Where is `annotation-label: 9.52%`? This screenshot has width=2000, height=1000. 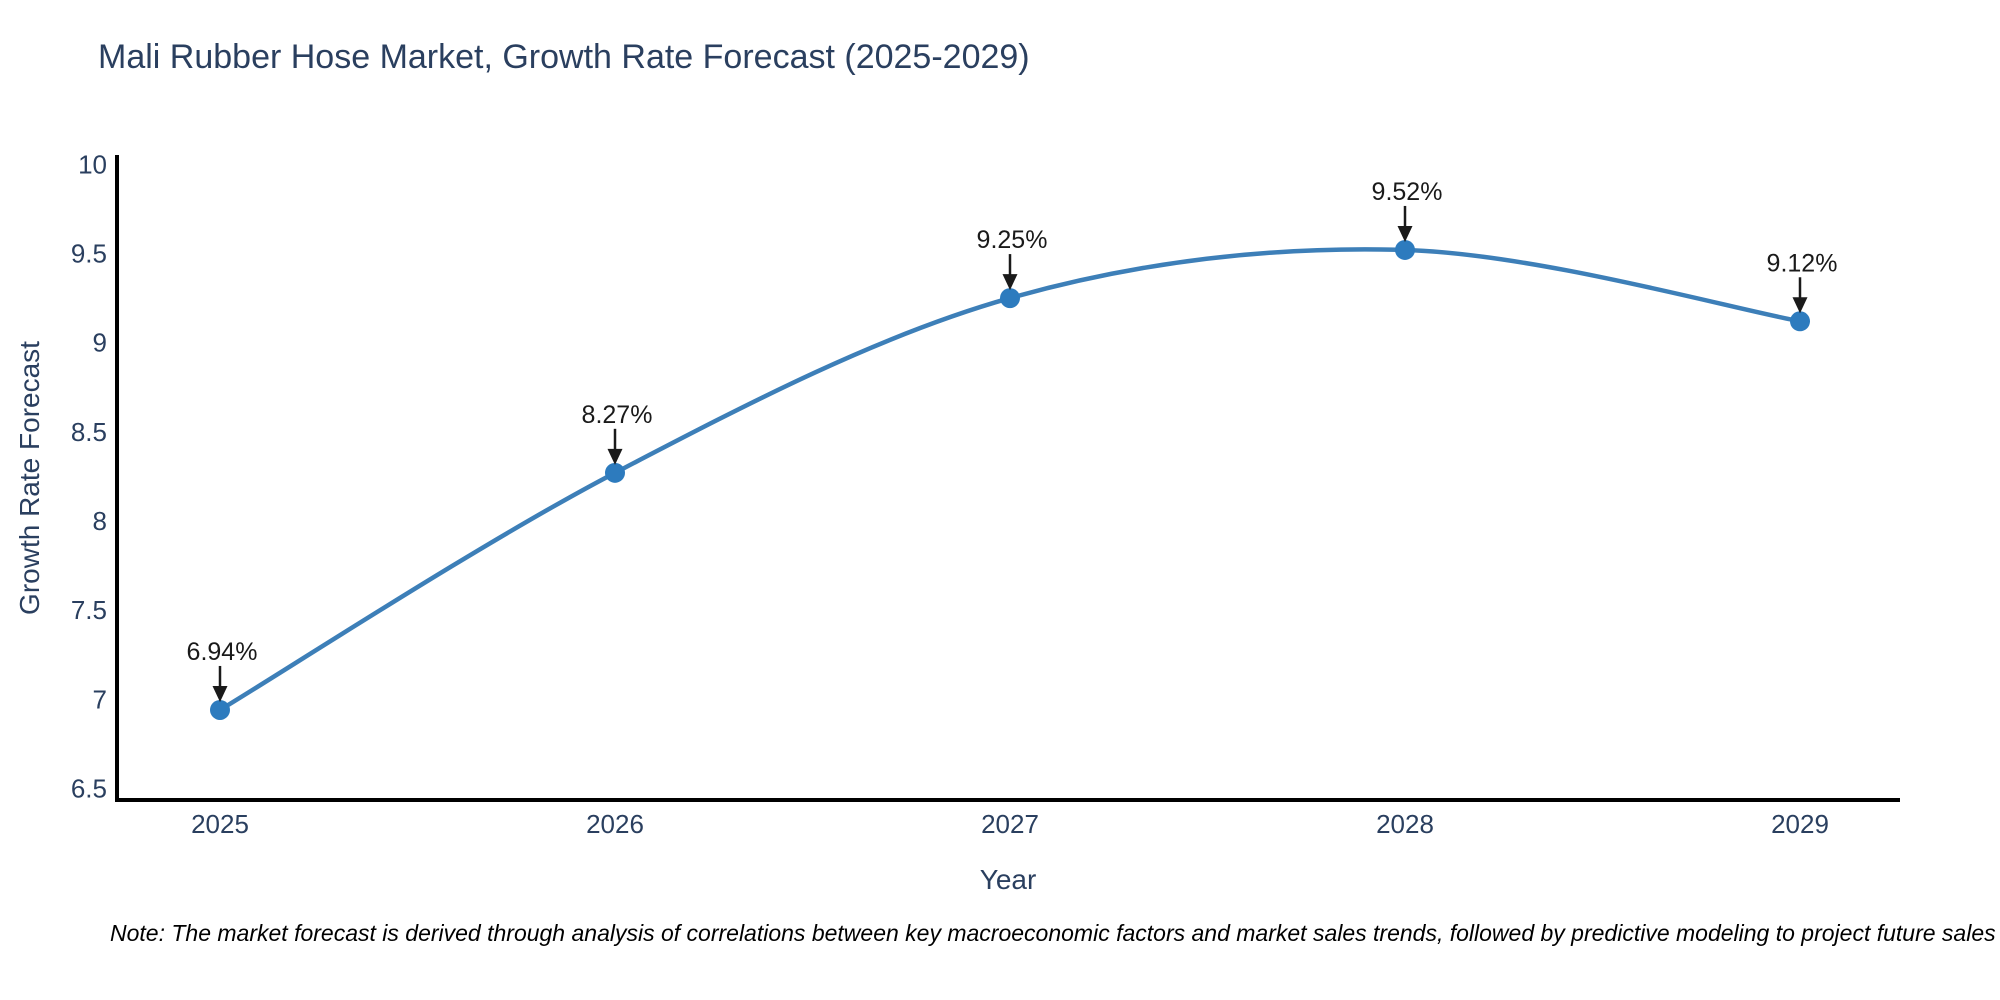 annotation-label: 9.52% is located at coordinates (1407, 192).